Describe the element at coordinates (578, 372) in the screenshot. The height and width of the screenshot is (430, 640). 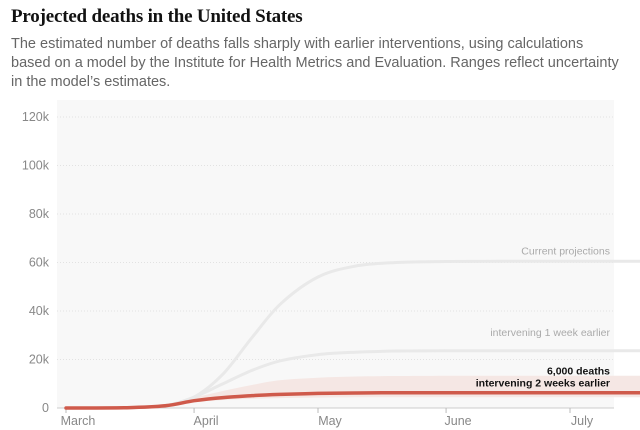
I see `series-label: 6,000 deaths` at that location.